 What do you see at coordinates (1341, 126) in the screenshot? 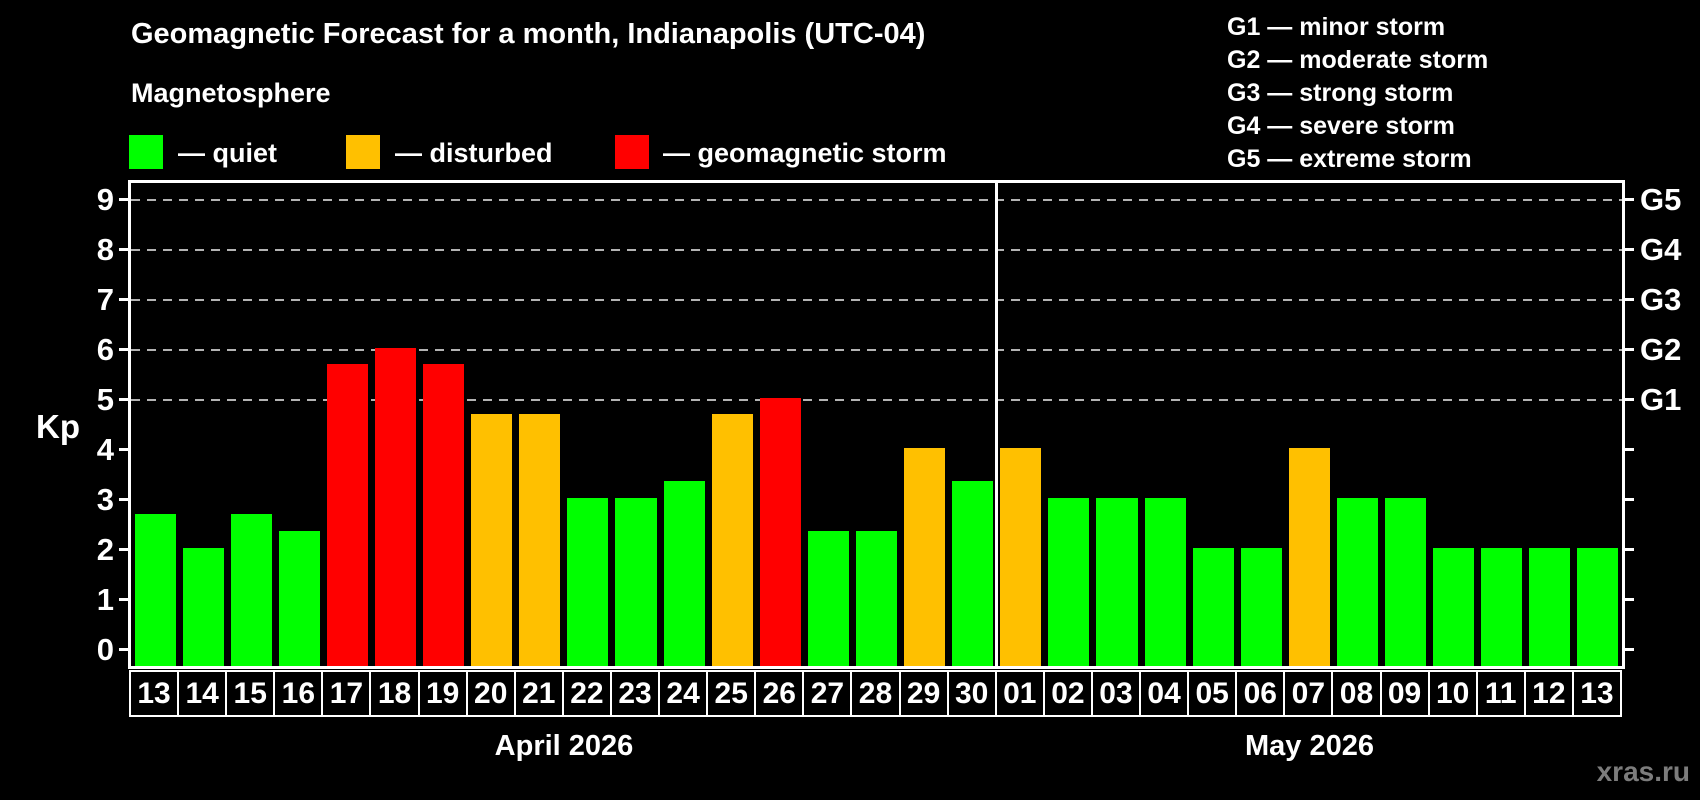
I see `storm-scale-item-g4: G4 — severe storm` at bounding box center [1341, 126].